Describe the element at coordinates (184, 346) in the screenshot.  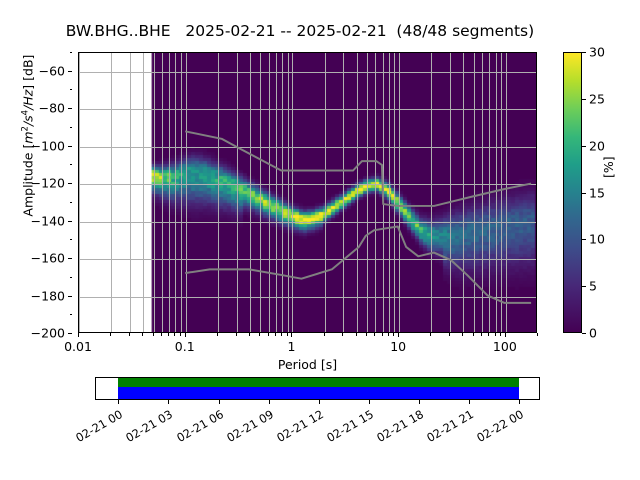
I see `x-axis-tick-label: 0.1` at that location.